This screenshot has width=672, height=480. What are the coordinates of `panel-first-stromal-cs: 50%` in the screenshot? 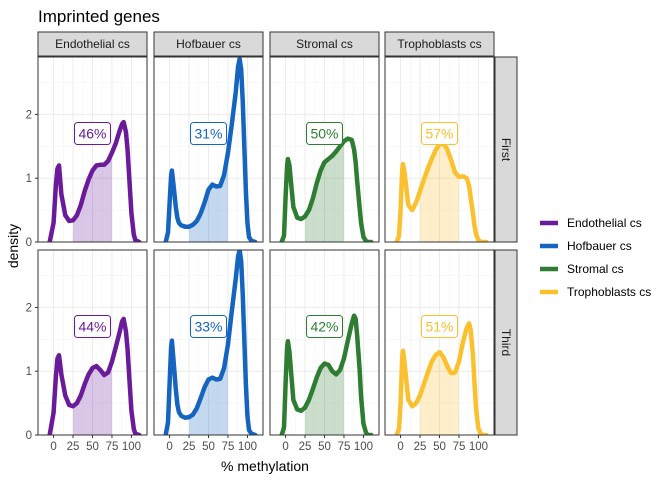 It's located at (324, 149).